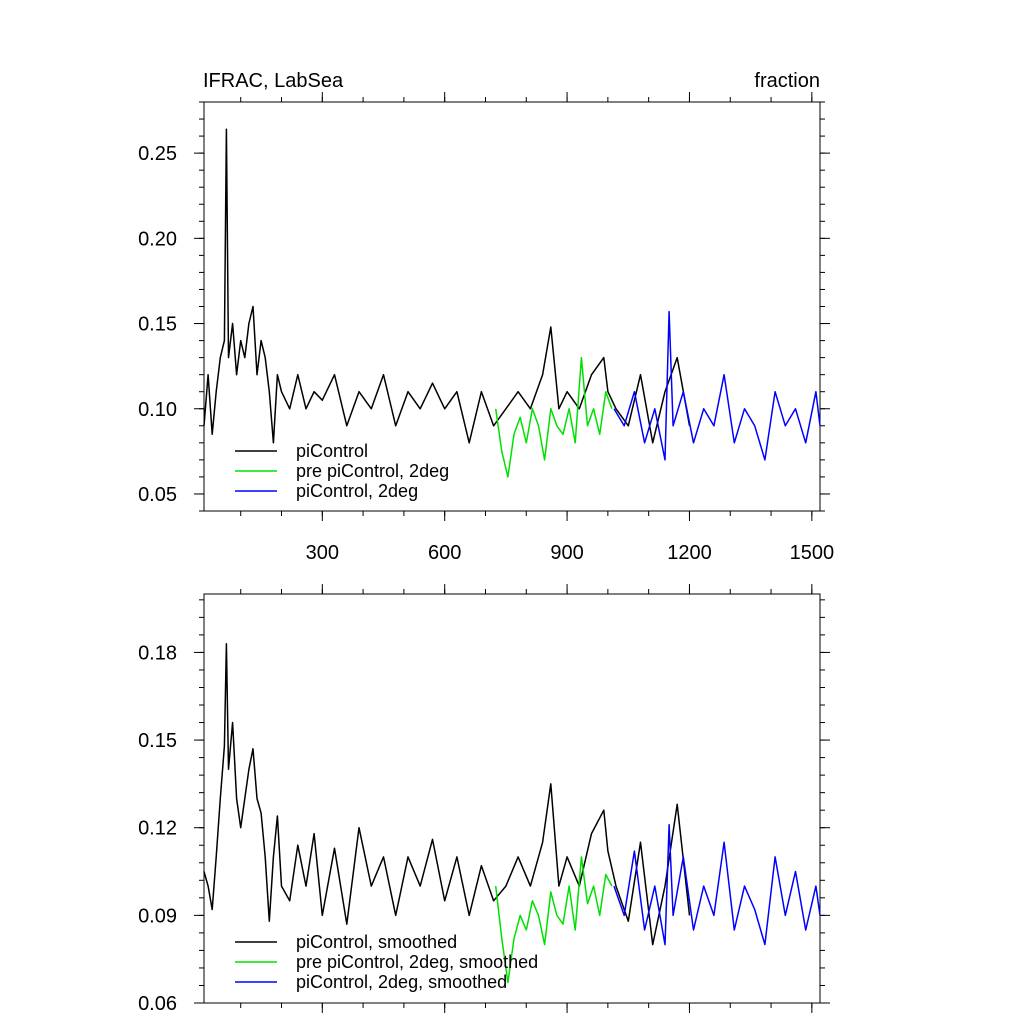 The image size is (1024, 1024). What do you see at coordinates (157, 916) in the screenshot?
I see `y-tick-label: 0.09` at bounding box center [157, 916].